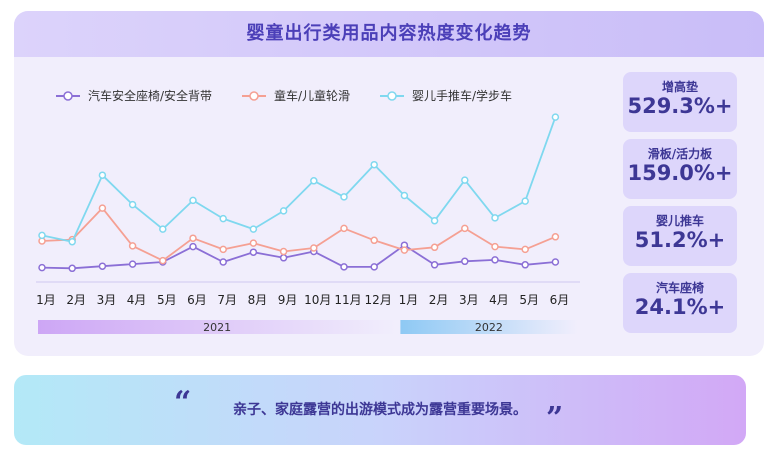 The height and width of the screenshot is (458, 779). I want to click on stat-value: 529.3%+, so click(680, 106).